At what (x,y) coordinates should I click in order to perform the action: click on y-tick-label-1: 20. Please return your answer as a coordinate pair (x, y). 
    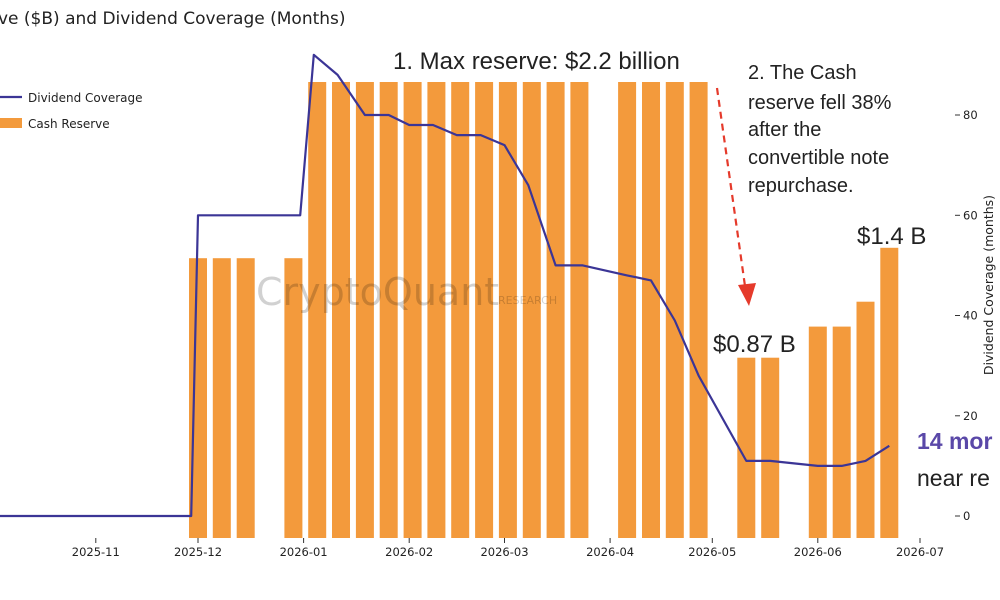
    Looking at the image, I should click on (970, 416).